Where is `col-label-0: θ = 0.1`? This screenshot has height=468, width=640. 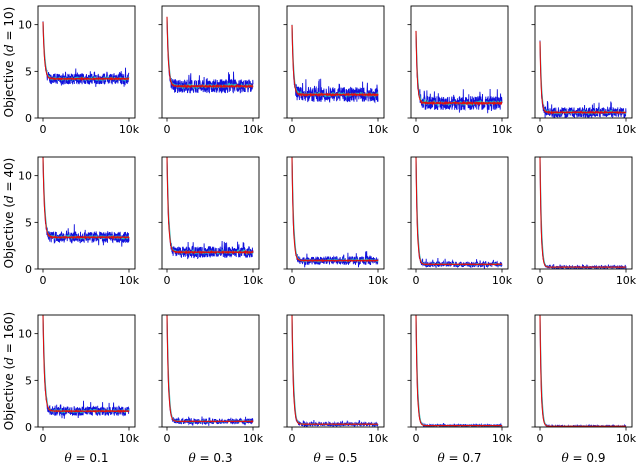
col-label-0: θ = 0.1 is located at coordinates (86, 458).